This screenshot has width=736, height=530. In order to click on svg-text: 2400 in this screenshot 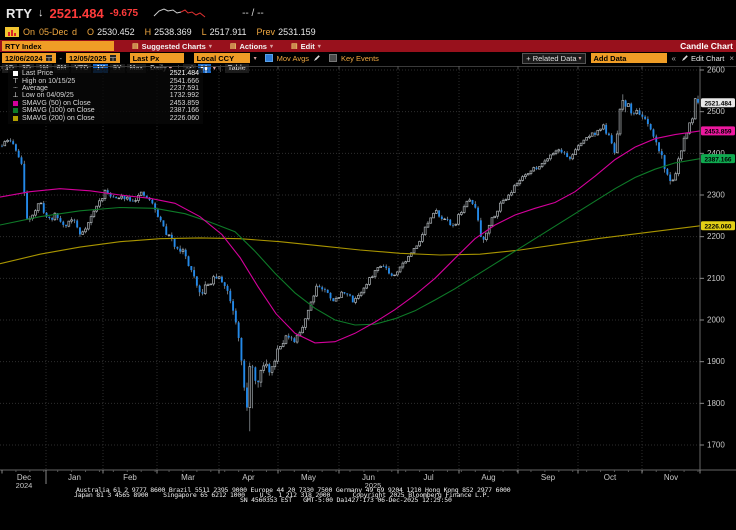, I will do `click(716, 153)`.